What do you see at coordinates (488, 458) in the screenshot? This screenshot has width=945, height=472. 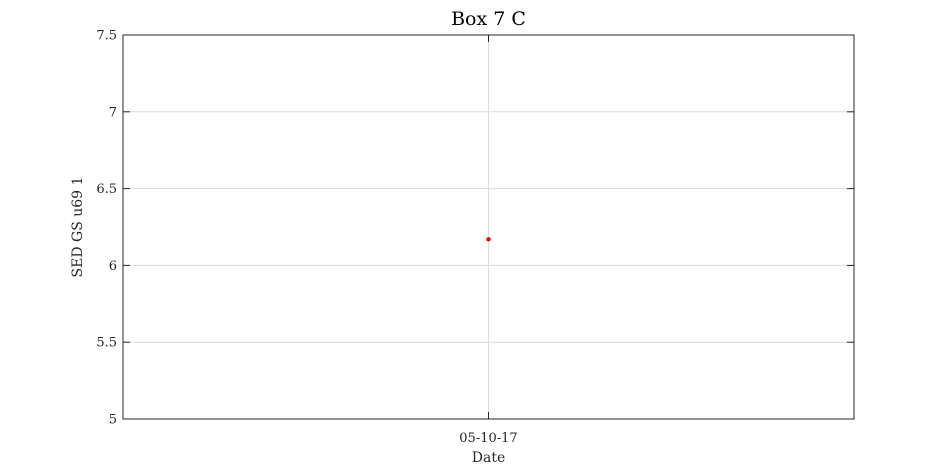 I see `x-axis-label: Date` at bounding box center [488, 458].